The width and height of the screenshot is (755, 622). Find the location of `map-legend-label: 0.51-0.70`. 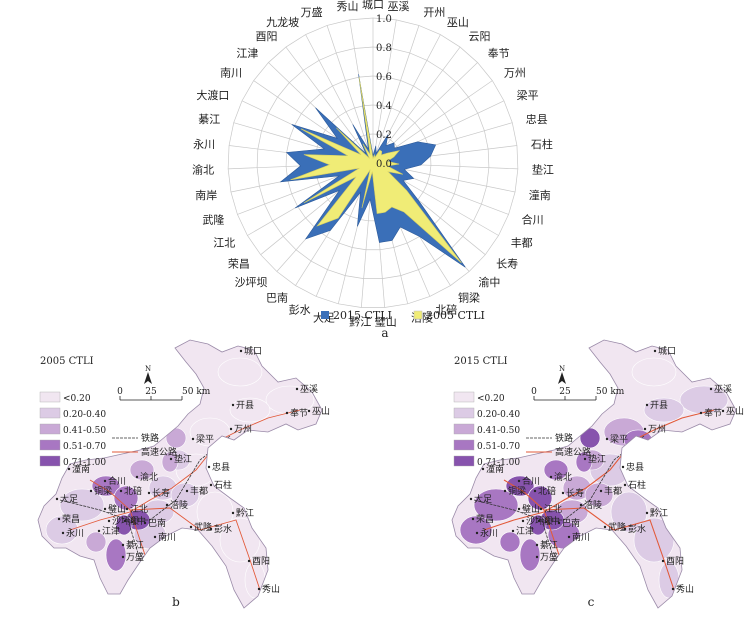

map-legend-label: 0.51-0.70 is located at coordinates (84, 447).